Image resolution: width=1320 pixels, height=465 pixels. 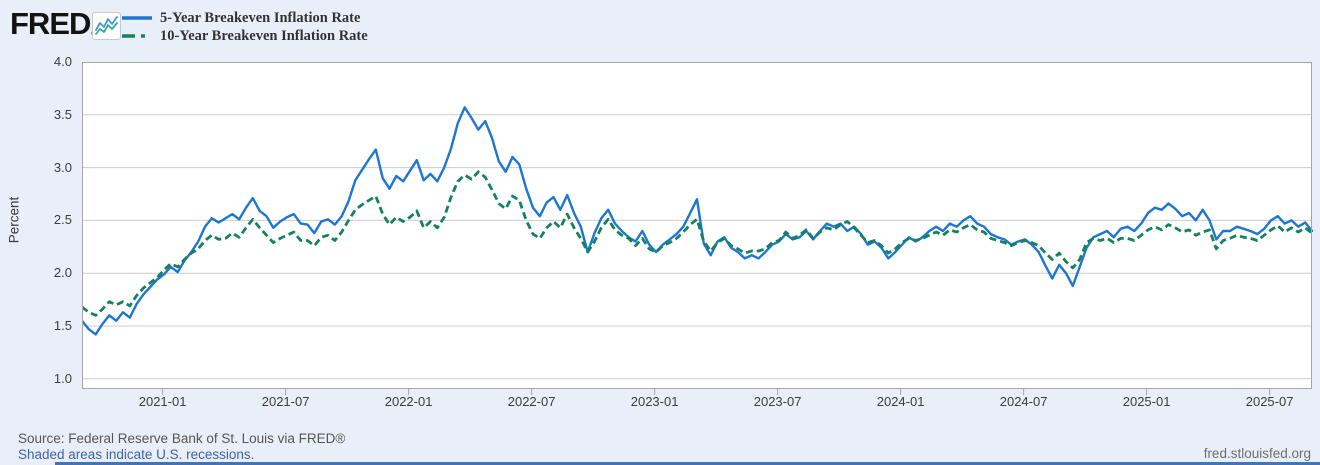 What do you see at coordinates (50, 23) in the screenshot?
I see `fred-logo-text: FRED` at bounding box center [50, 23].